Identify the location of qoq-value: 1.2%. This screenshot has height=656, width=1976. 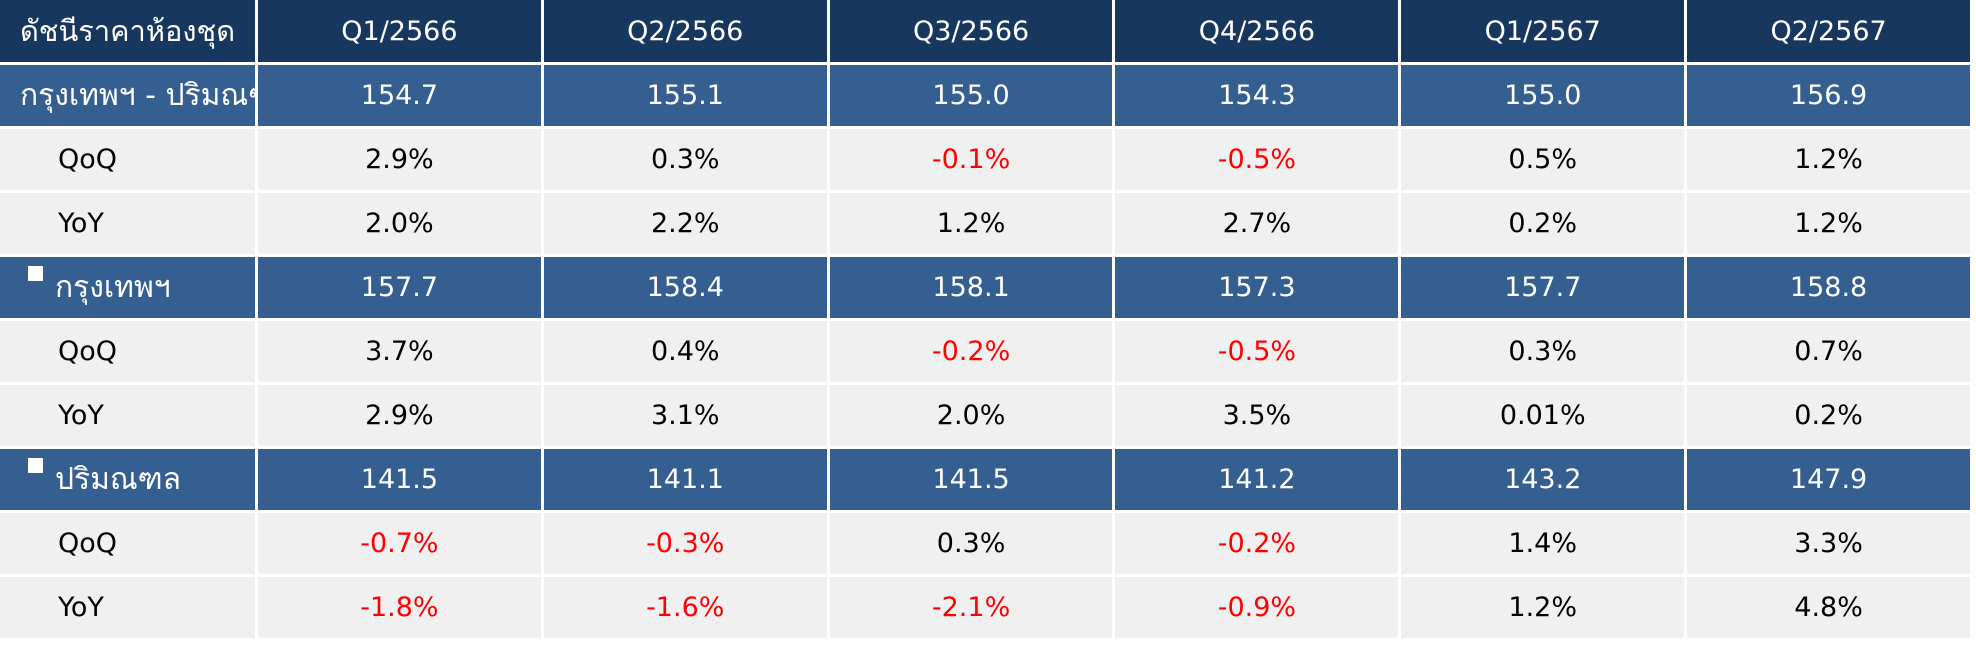
(1828, 159).